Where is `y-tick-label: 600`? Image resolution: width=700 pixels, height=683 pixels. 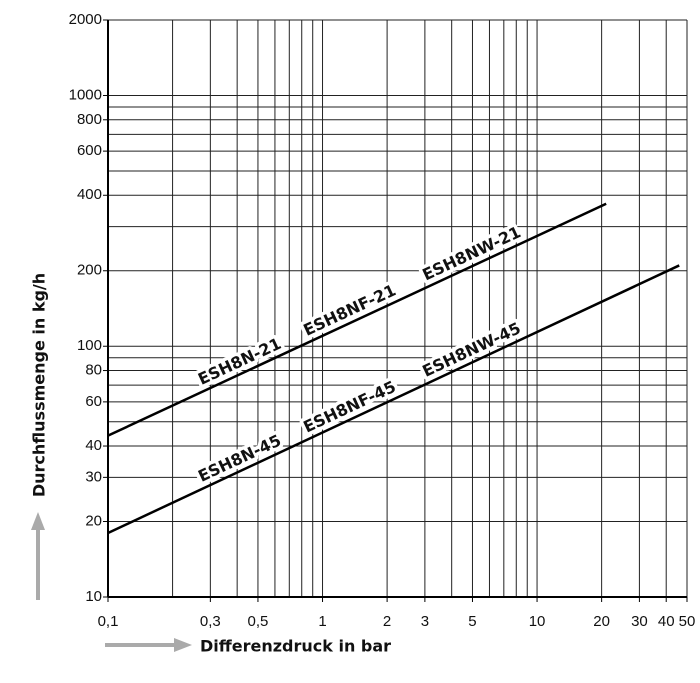 y-tick-label: 600 is located at coordinates (89, 150).